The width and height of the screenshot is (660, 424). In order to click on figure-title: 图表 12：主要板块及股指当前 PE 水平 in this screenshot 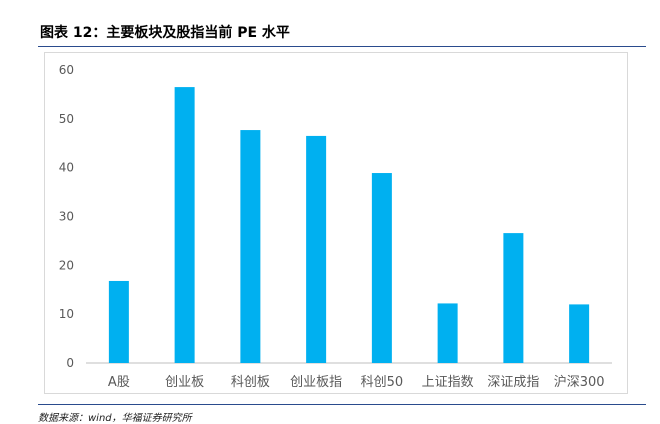, I will do `click(165, 33)`.